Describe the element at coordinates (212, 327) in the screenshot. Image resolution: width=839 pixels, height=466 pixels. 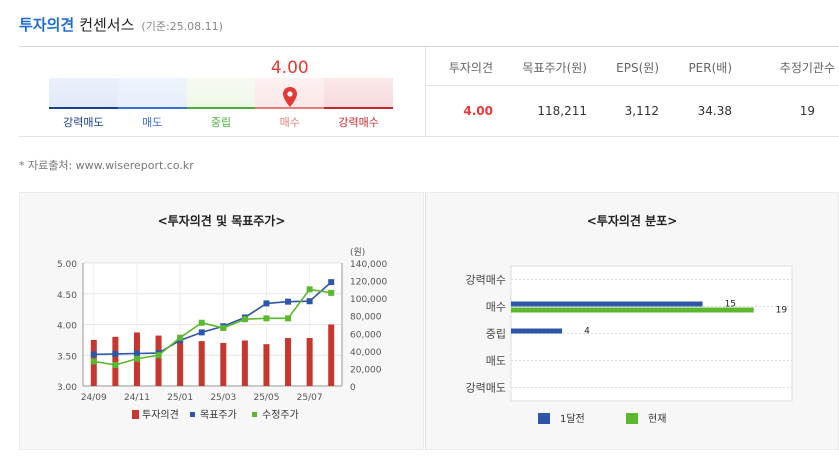
I see `adjusted-price-line` at that location.